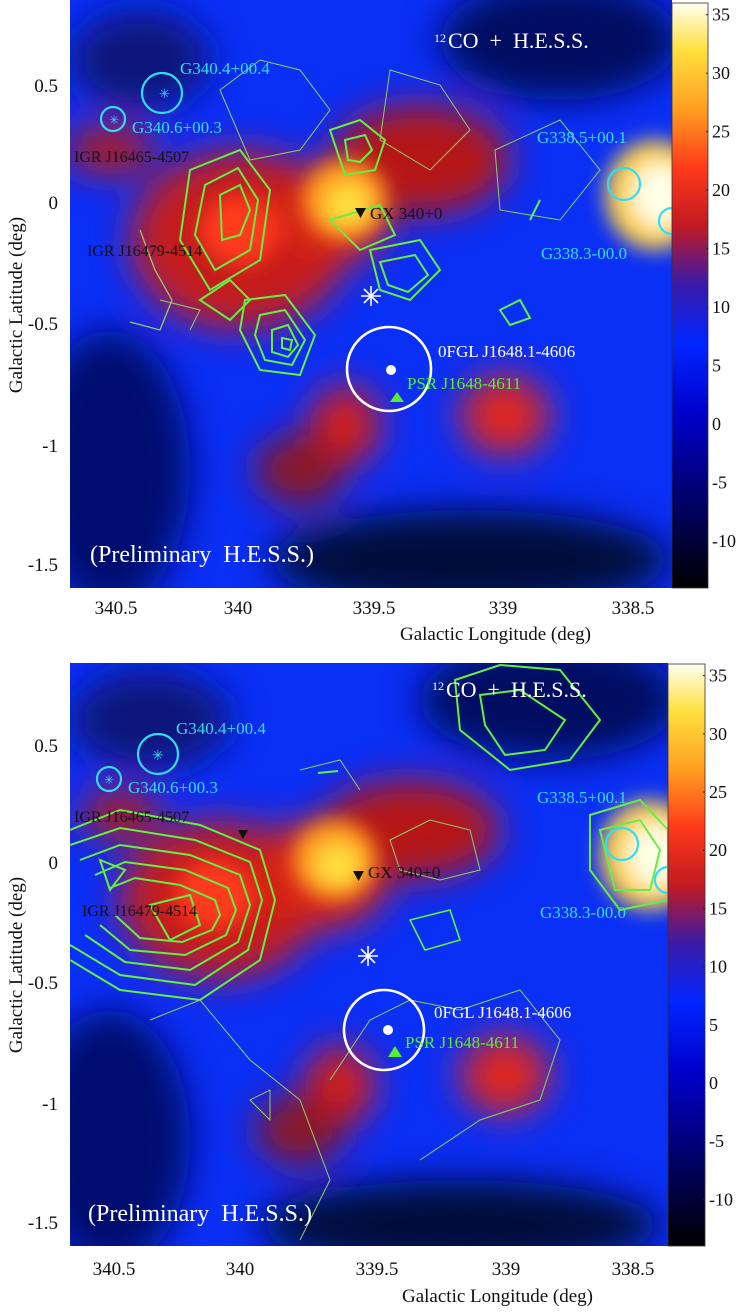 Image resolution: width=748 pixels, height=1313 pixels. Describe the element at coordinates (718, 937) in the screenshot. I see `colorbar-ticks-2: 35 30 25 20 15 10 5 0 -5 -10` at that location.